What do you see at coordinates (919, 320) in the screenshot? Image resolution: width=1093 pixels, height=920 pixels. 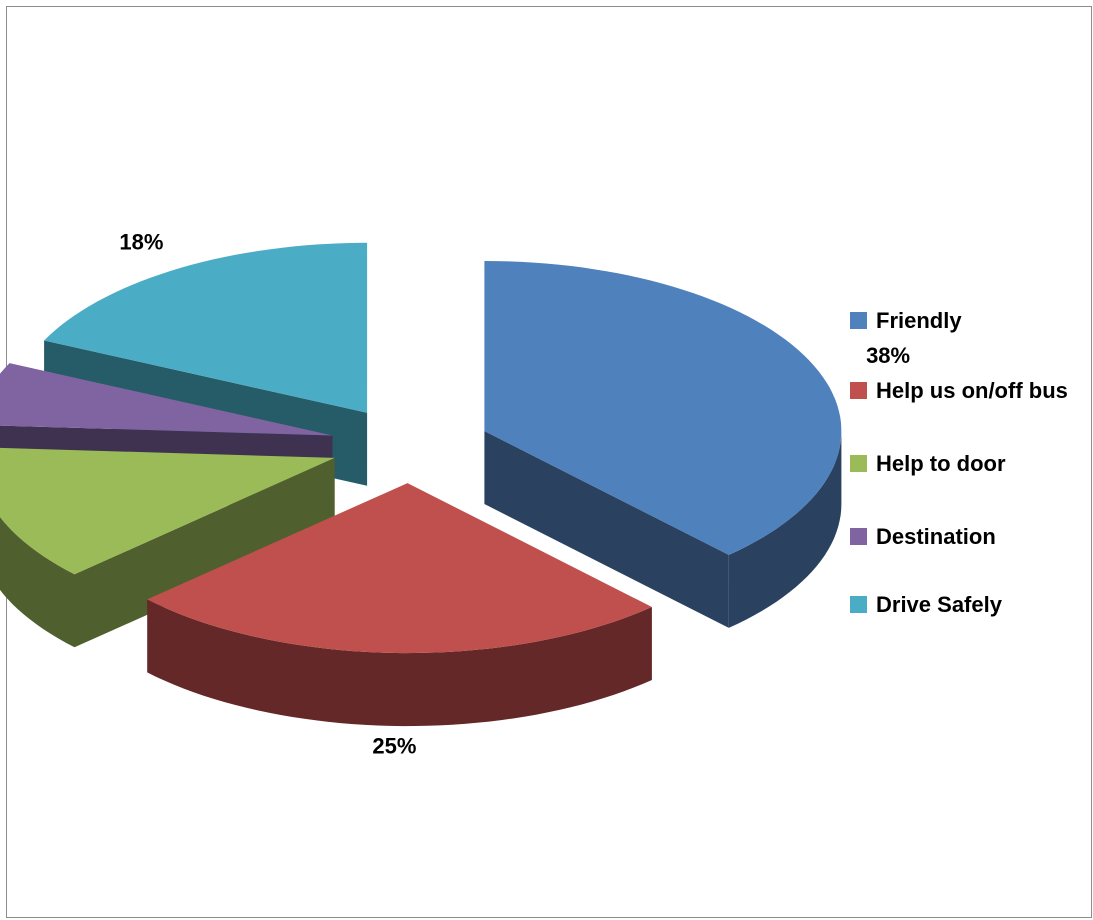 I see `legend-label: Friendly` at bounding box center [919, 320].